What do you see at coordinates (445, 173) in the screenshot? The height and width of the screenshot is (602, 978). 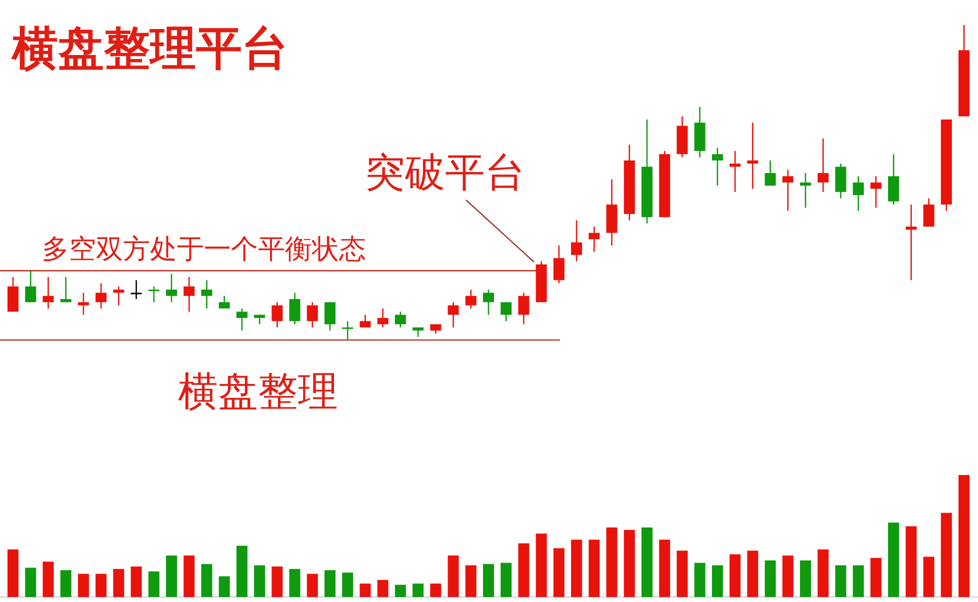 I see `annotation: 突破平台` at bounding box center [445, 173].